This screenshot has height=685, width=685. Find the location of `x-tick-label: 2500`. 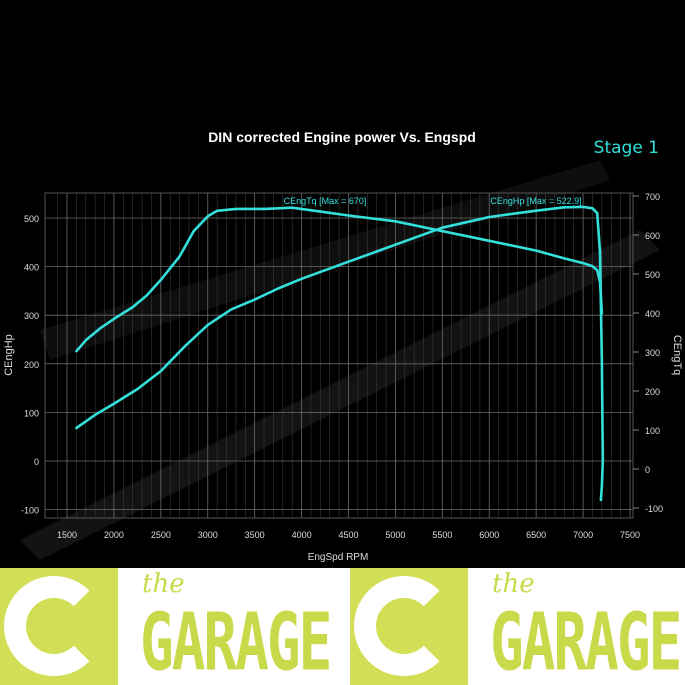

x-tick-label: 2500 is located at coordinates (161, 535).